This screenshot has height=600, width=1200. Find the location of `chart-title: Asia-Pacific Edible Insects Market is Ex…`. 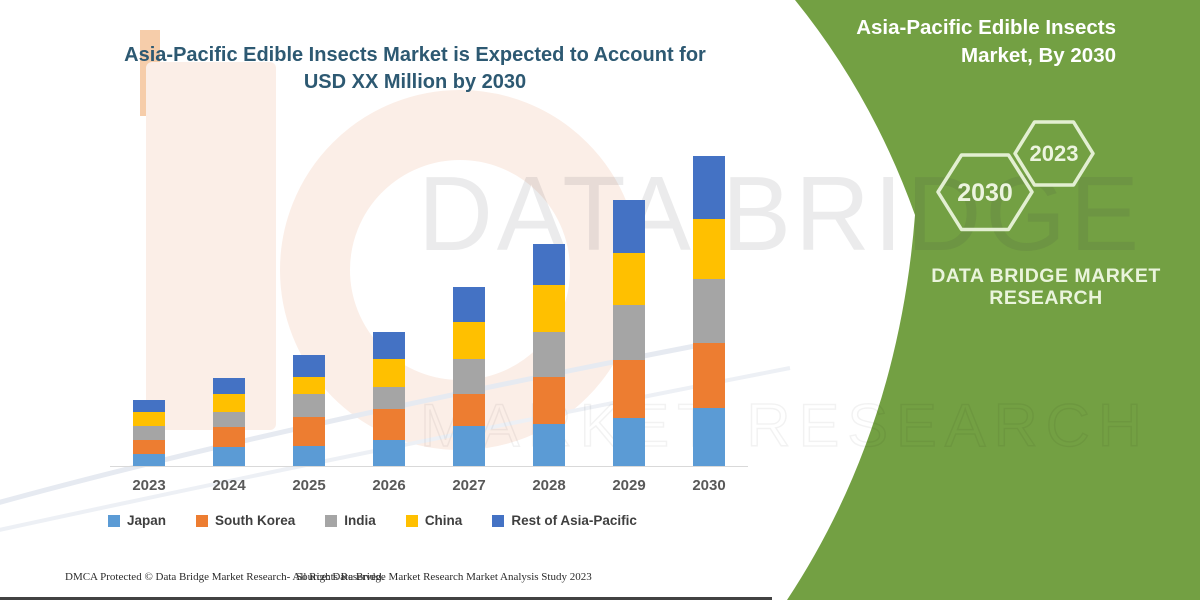

chart-title: Asia-Pacific Edible Insects Market is Ex… is located at coordinates (415, 69).